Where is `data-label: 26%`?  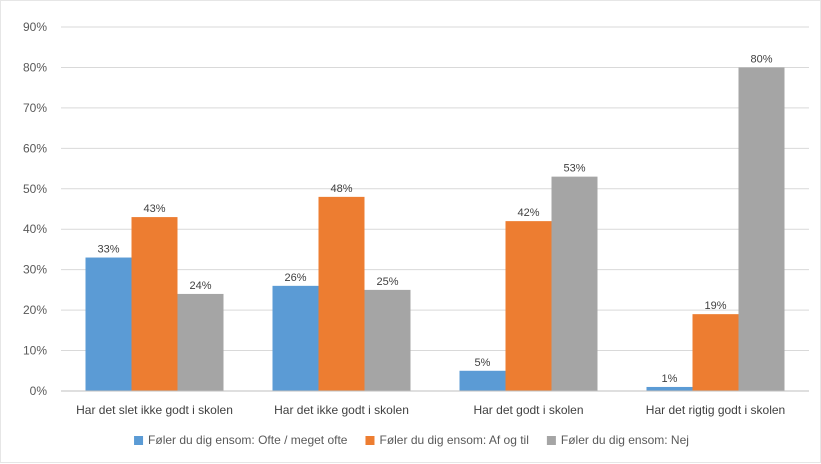
data-label: 26% is located at coordinates (295, 278).